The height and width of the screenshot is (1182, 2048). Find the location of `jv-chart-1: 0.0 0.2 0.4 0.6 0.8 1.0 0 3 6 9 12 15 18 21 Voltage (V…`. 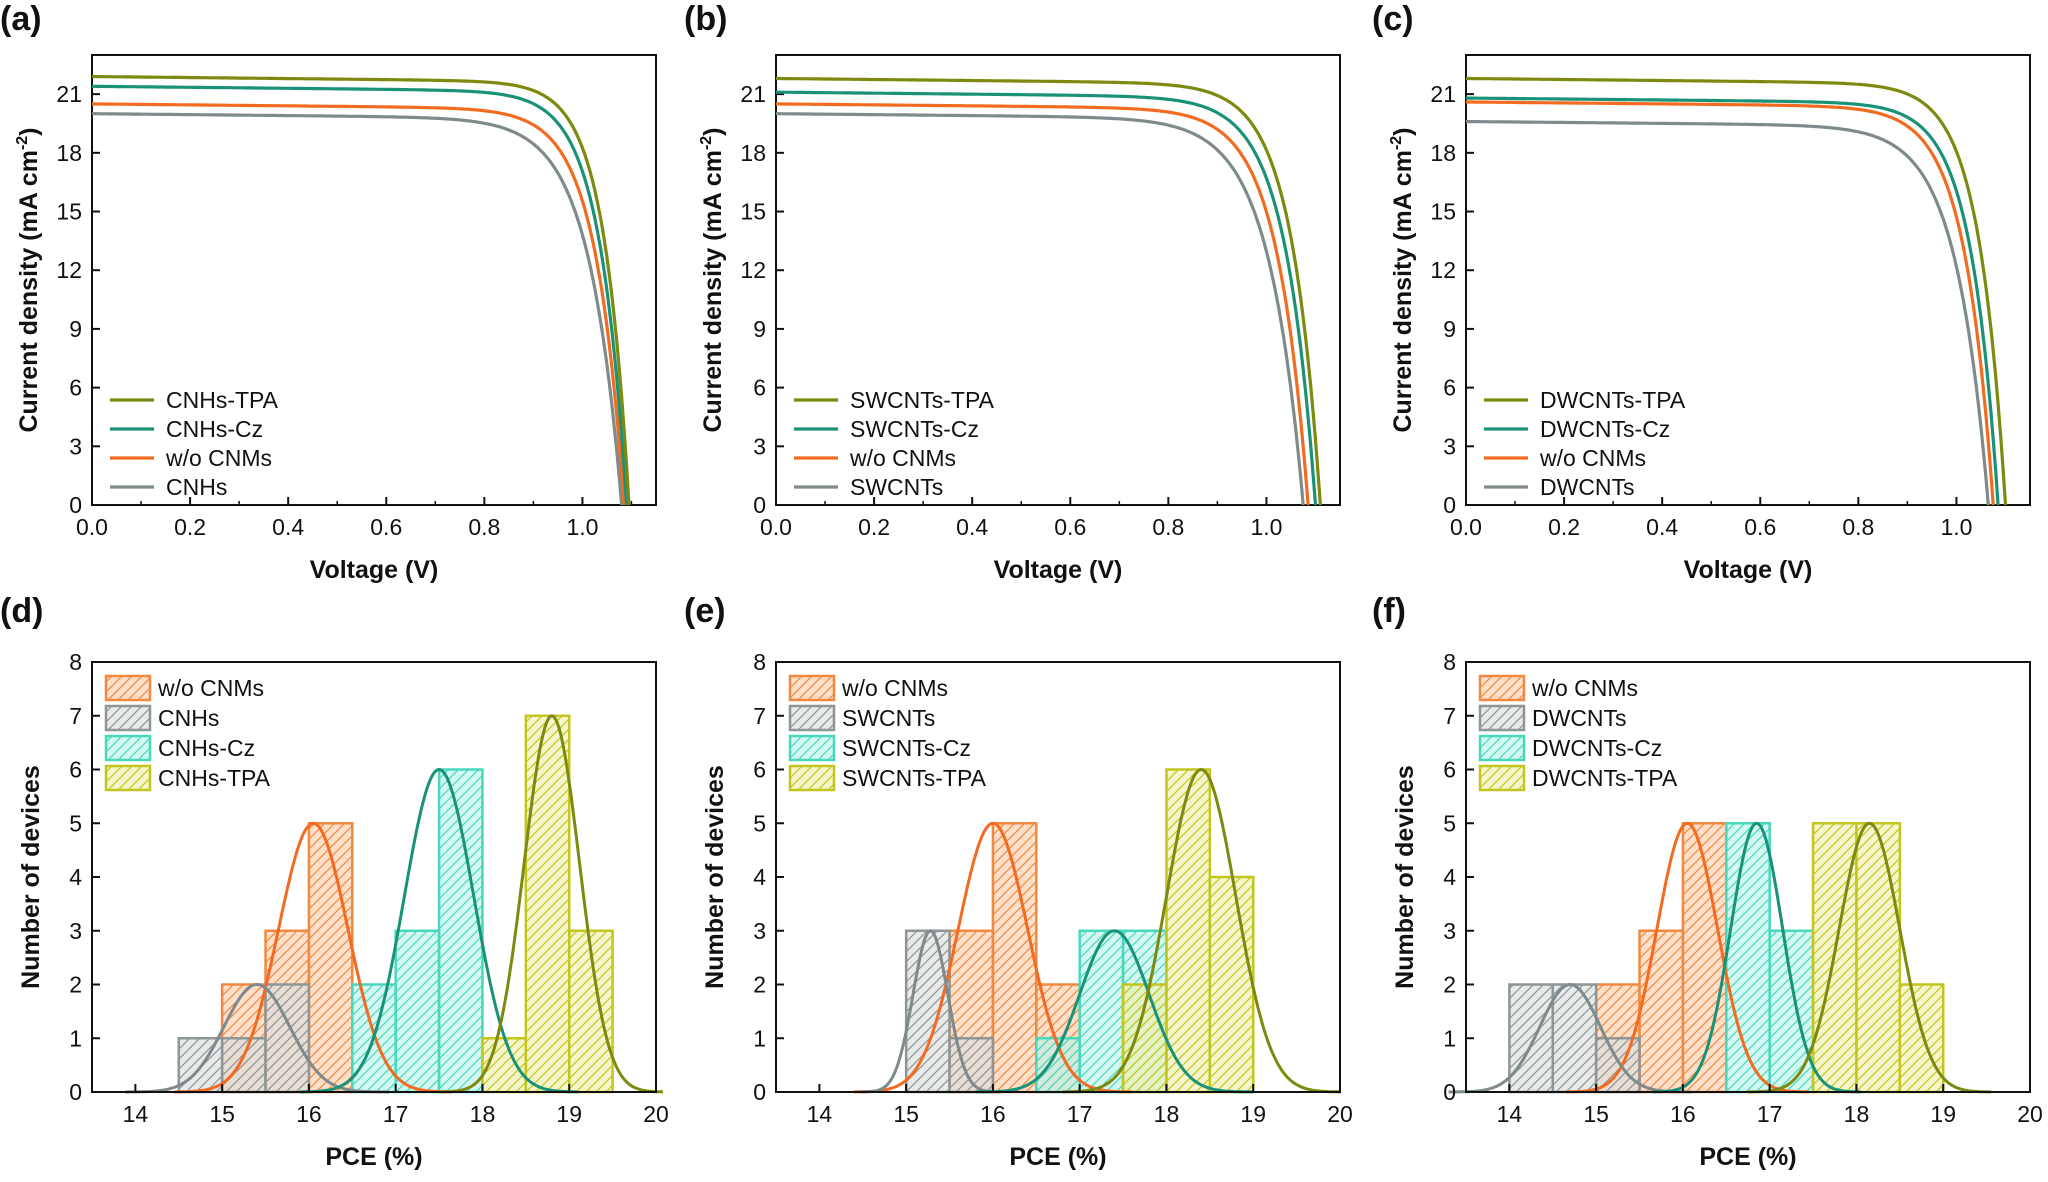

jv-chart-1: 0.0 0.2 0.4 0.6 0.8 1.0 0 3 6 9 12 15 18 21 Voltage (V… is located at coordinates (1019, 319).